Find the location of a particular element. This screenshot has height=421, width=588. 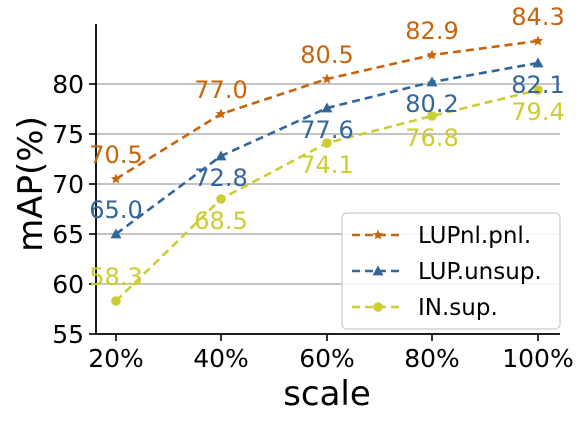

data-label: 76.8 is located at coordinates (431, 138).